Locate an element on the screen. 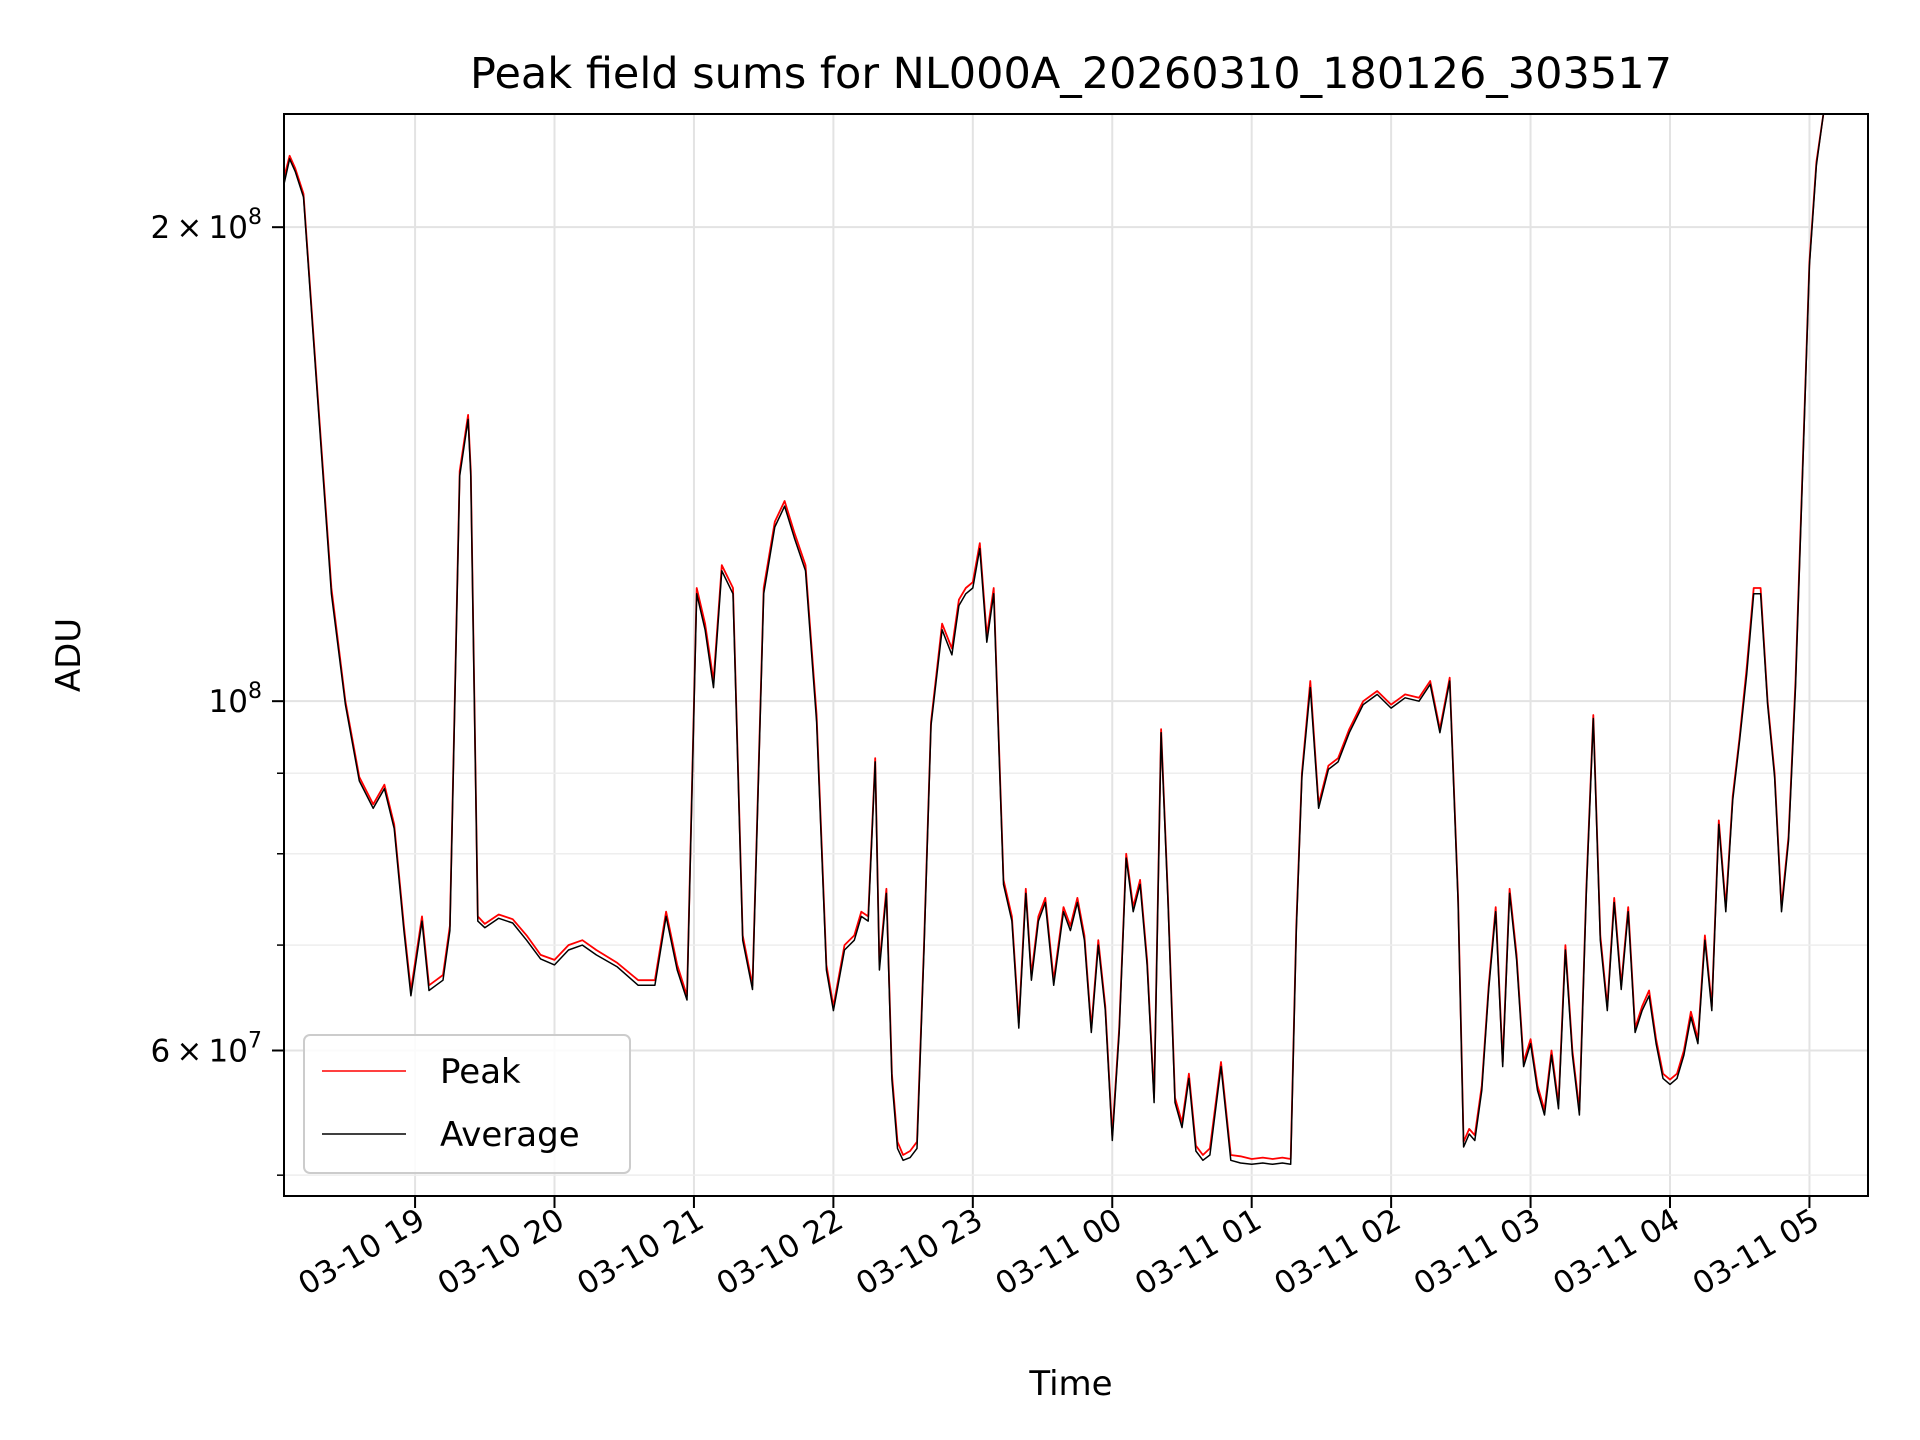  legend-peak-label: Peak is located at coordinates (480, 1072).